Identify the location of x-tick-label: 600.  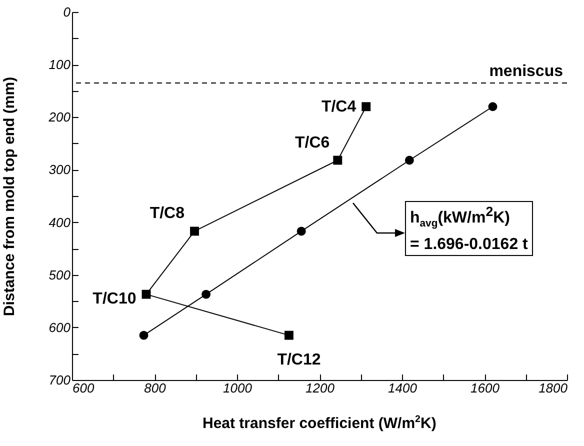
(83, 388).